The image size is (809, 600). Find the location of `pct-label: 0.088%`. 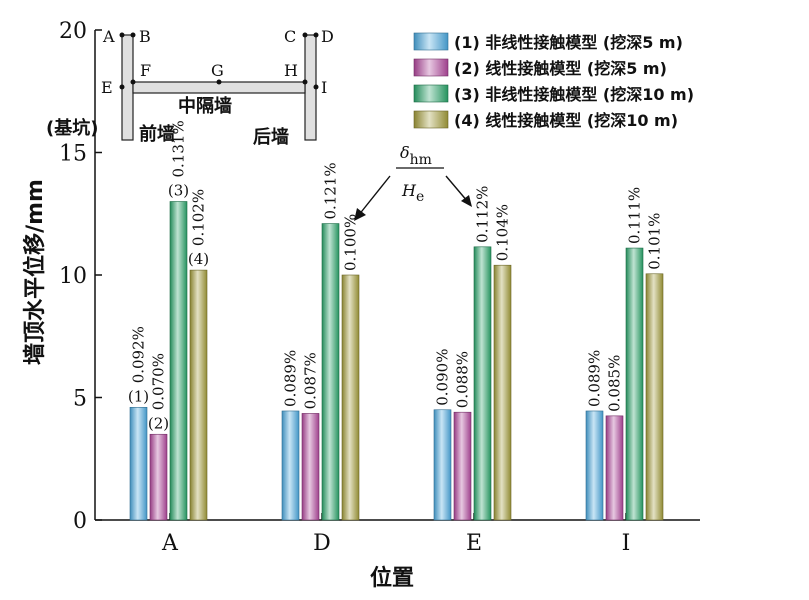

pct-label: 0.088% is located at coordinates (463, 379).